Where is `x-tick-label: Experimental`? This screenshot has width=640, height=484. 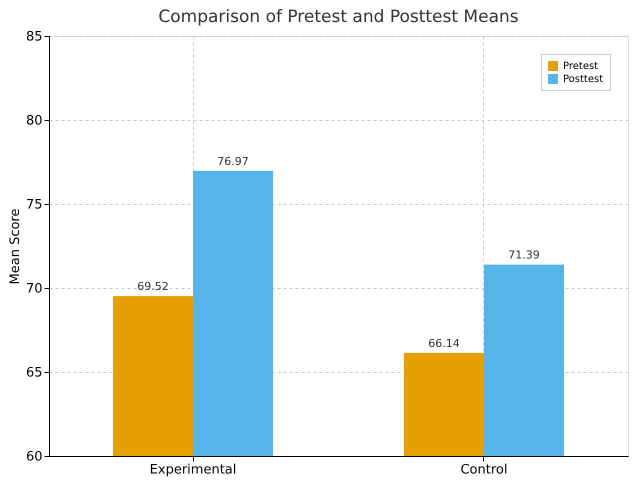 x-tick-label: Experimental is located at coordinates (193, 470).